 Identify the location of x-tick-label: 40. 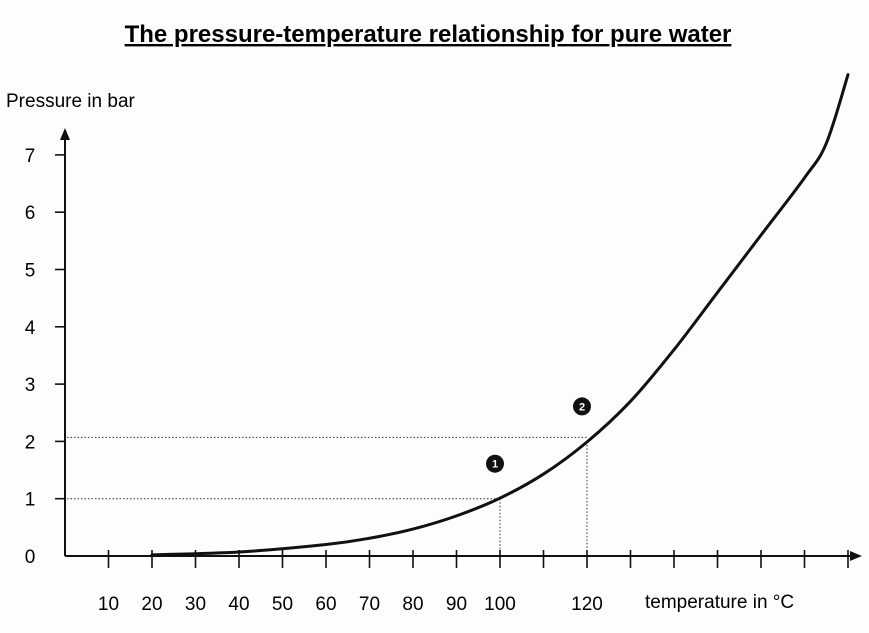
(238, 604).